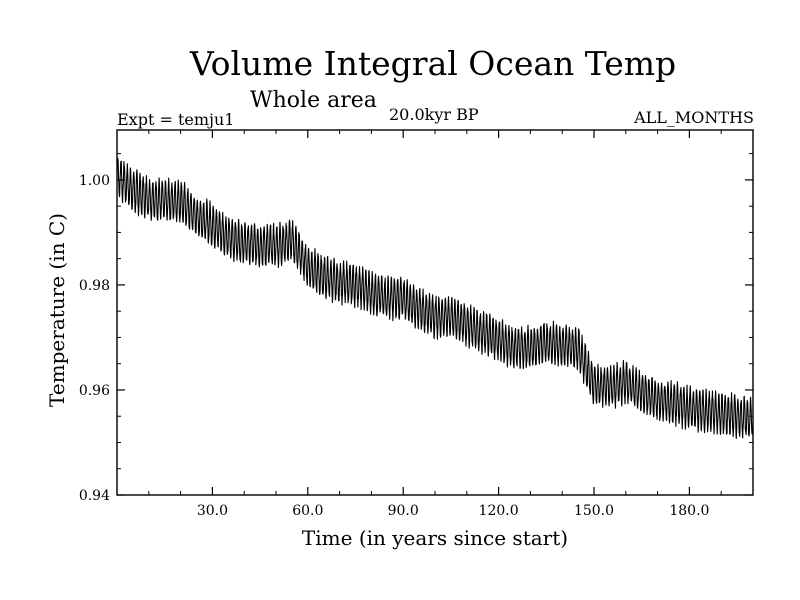  I want to click on y-tick-label: 1.00, so click(94, 181).